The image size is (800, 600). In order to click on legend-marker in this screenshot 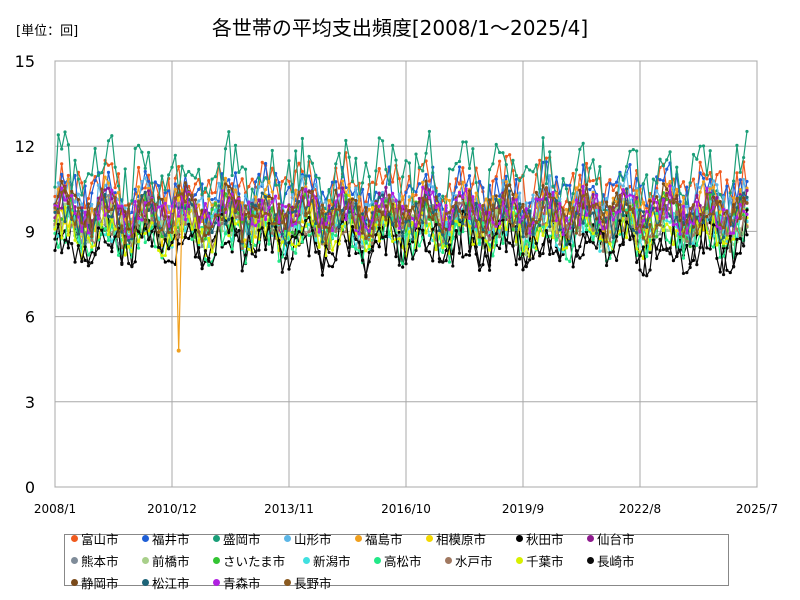, I will do `click(216, 538)`.